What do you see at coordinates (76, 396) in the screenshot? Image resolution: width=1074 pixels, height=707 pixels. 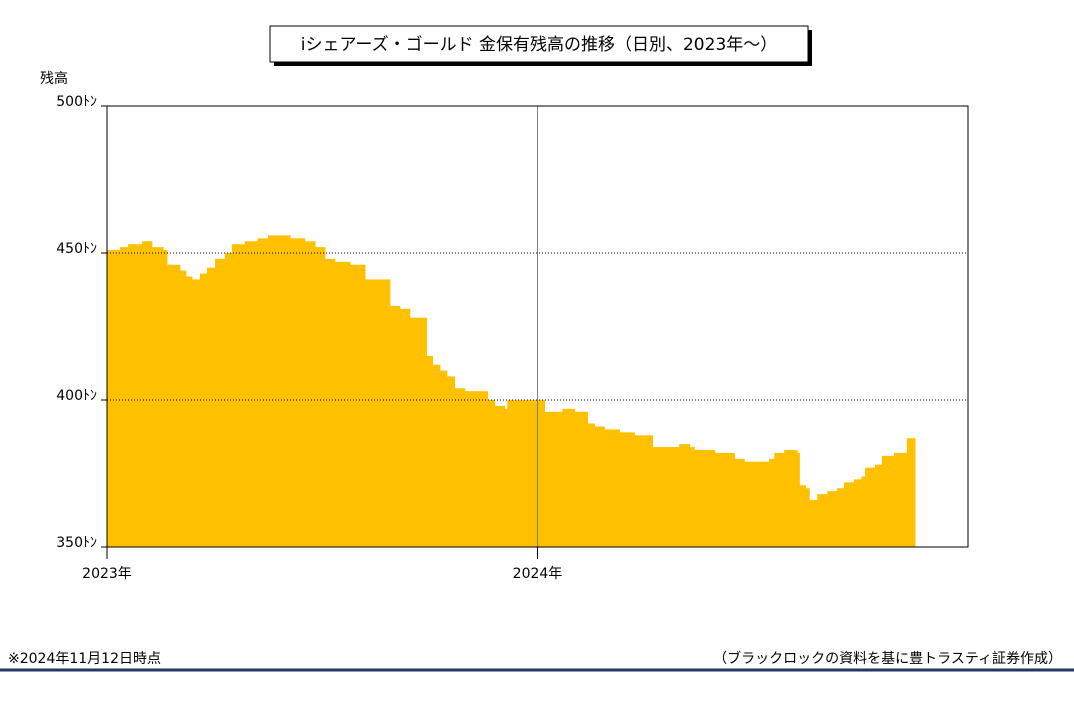 I see `y-tick-label: 400ﾄﾝ` at bounding box center [76, 396].